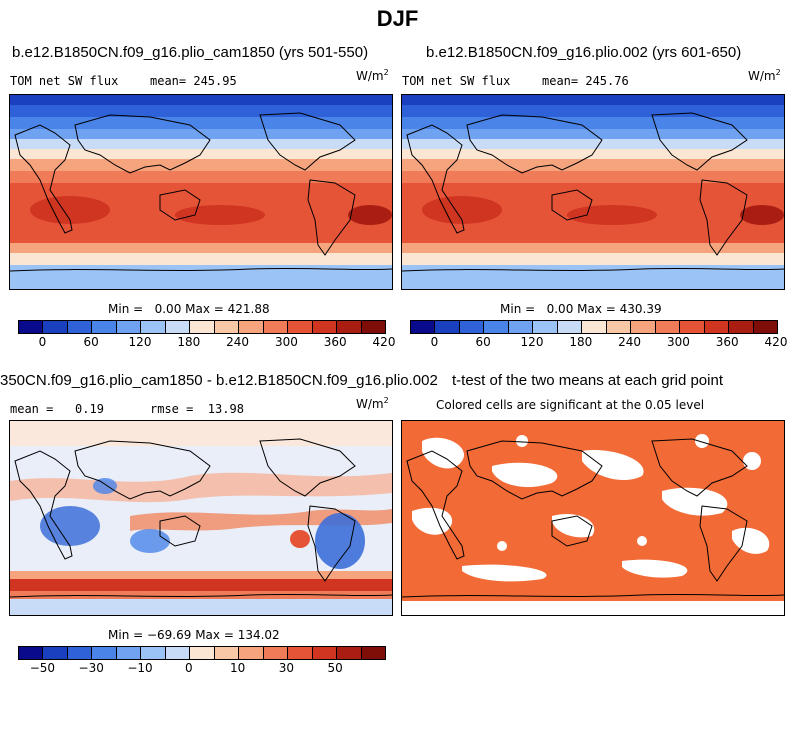 This screenshot has width=795, height=733. I want to click on panel3-rmse: rmse = 13.98, so click(197, 409).